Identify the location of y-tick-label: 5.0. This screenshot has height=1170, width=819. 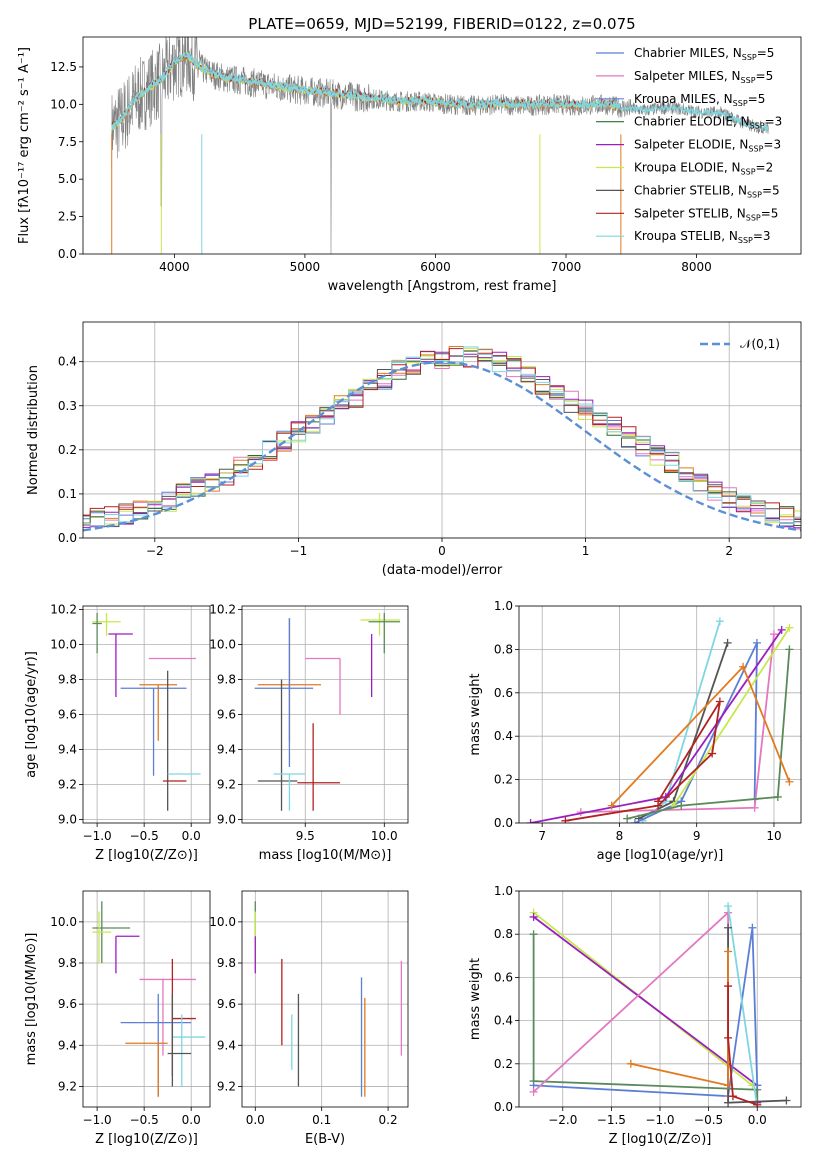
(67, 179).